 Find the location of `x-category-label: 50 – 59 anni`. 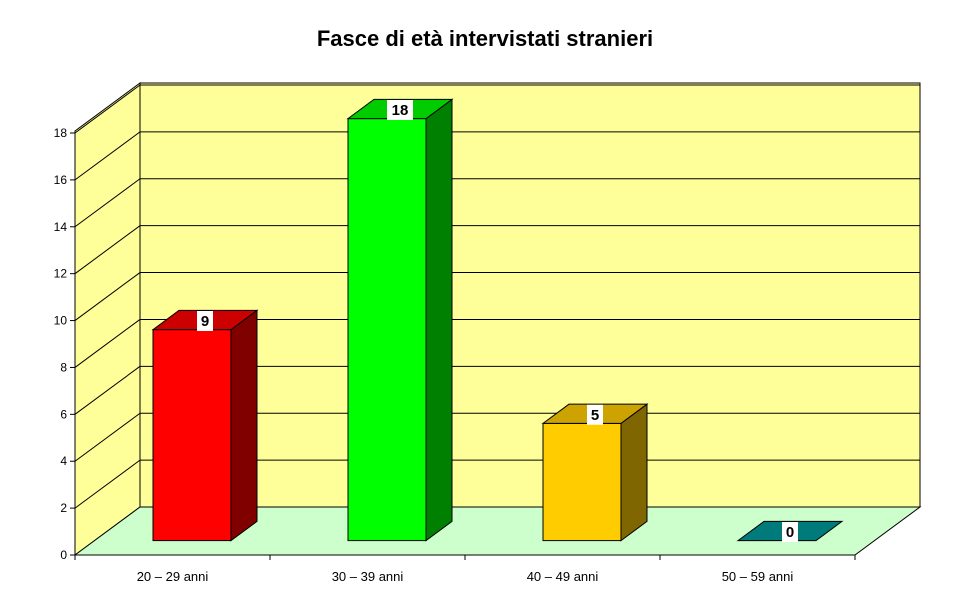

x-category-label: 50 – 59 anni is located at coordinates (758, 576).